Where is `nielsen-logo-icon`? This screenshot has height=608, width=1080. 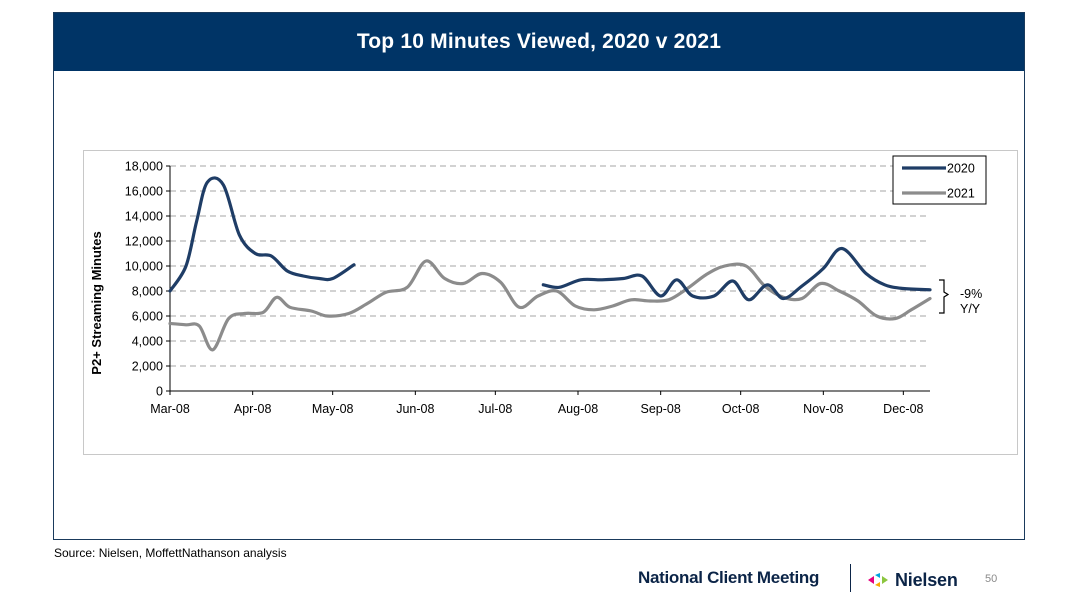
nielsen-logo-icon is located at coordinates (878, 580).